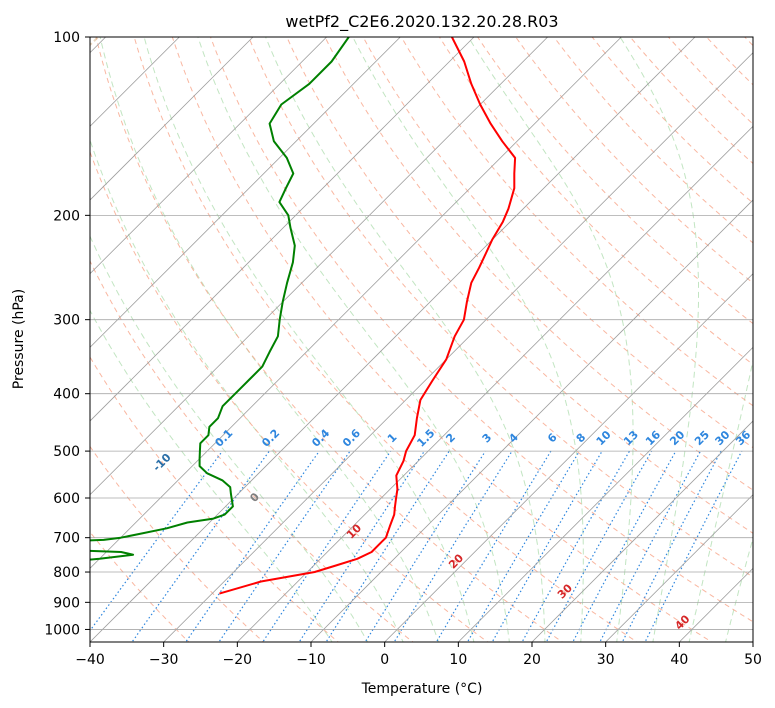 This screenshot has height=708, width=775. Describe the element at coordinates (66, 452) in the screenshot. I see `y-tick-label: 500` at that location.